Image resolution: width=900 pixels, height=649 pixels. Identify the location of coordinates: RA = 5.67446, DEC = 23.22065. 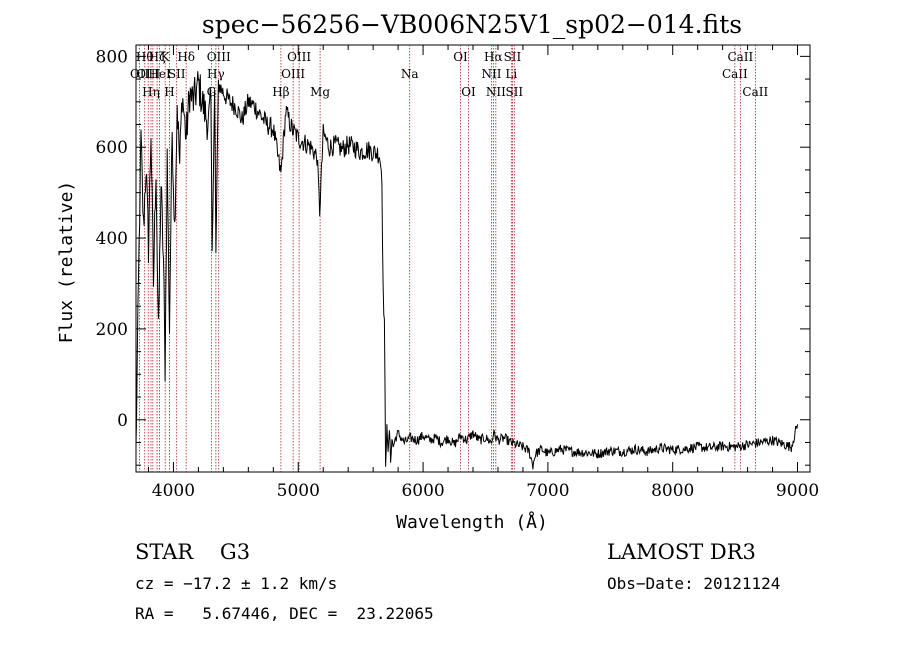
(284, 613).